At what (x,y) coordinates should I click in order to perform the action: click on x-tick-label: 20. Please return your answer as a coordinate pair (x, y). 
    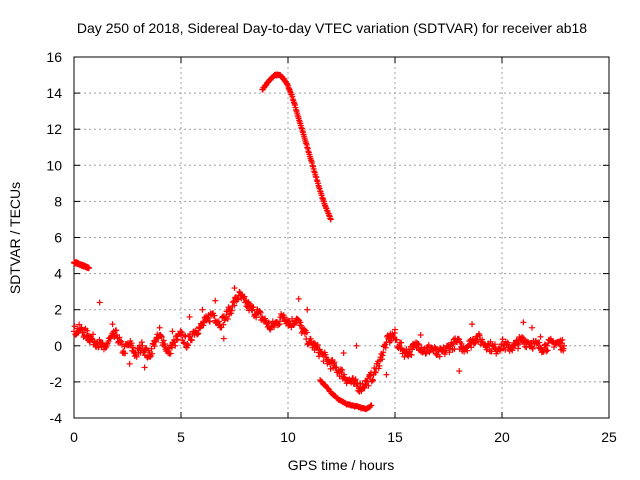
    Looking at the image, I should click on (502, 437).